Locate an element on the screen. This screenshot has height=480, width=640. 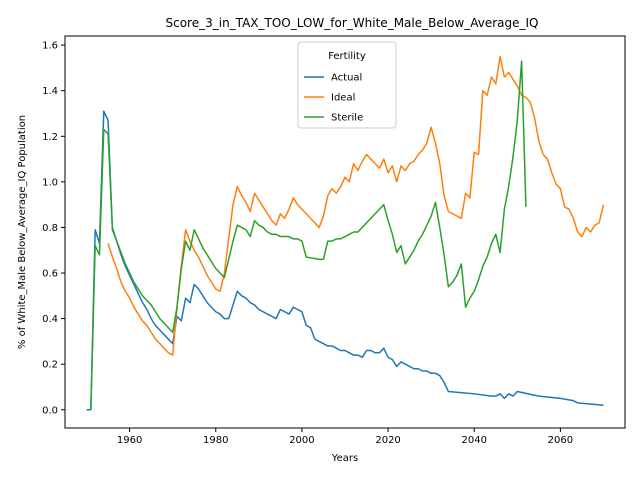
y-tick-label: 1.0 is located at coordinates (50, 182).